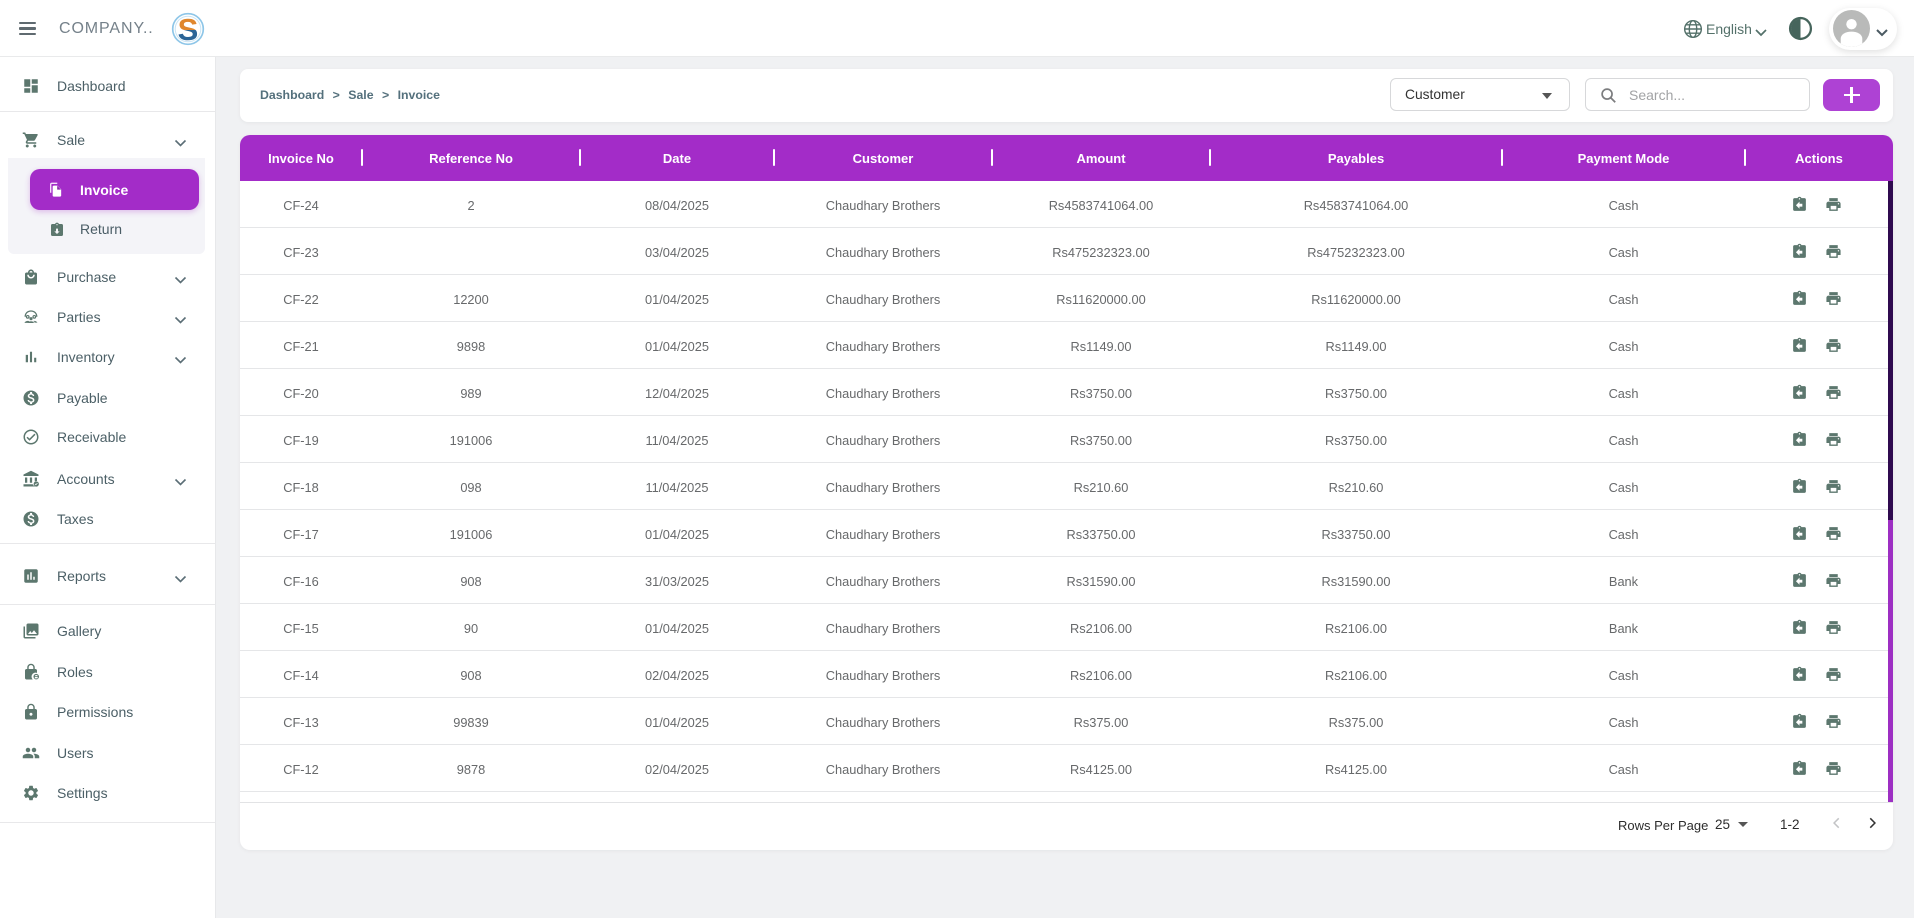 The height and width of the screenshot is (918, 1914). What do you see at coordinates (188, 29) in the screenshot?
I see `svg-text: S` at bounding box center [188, 29].